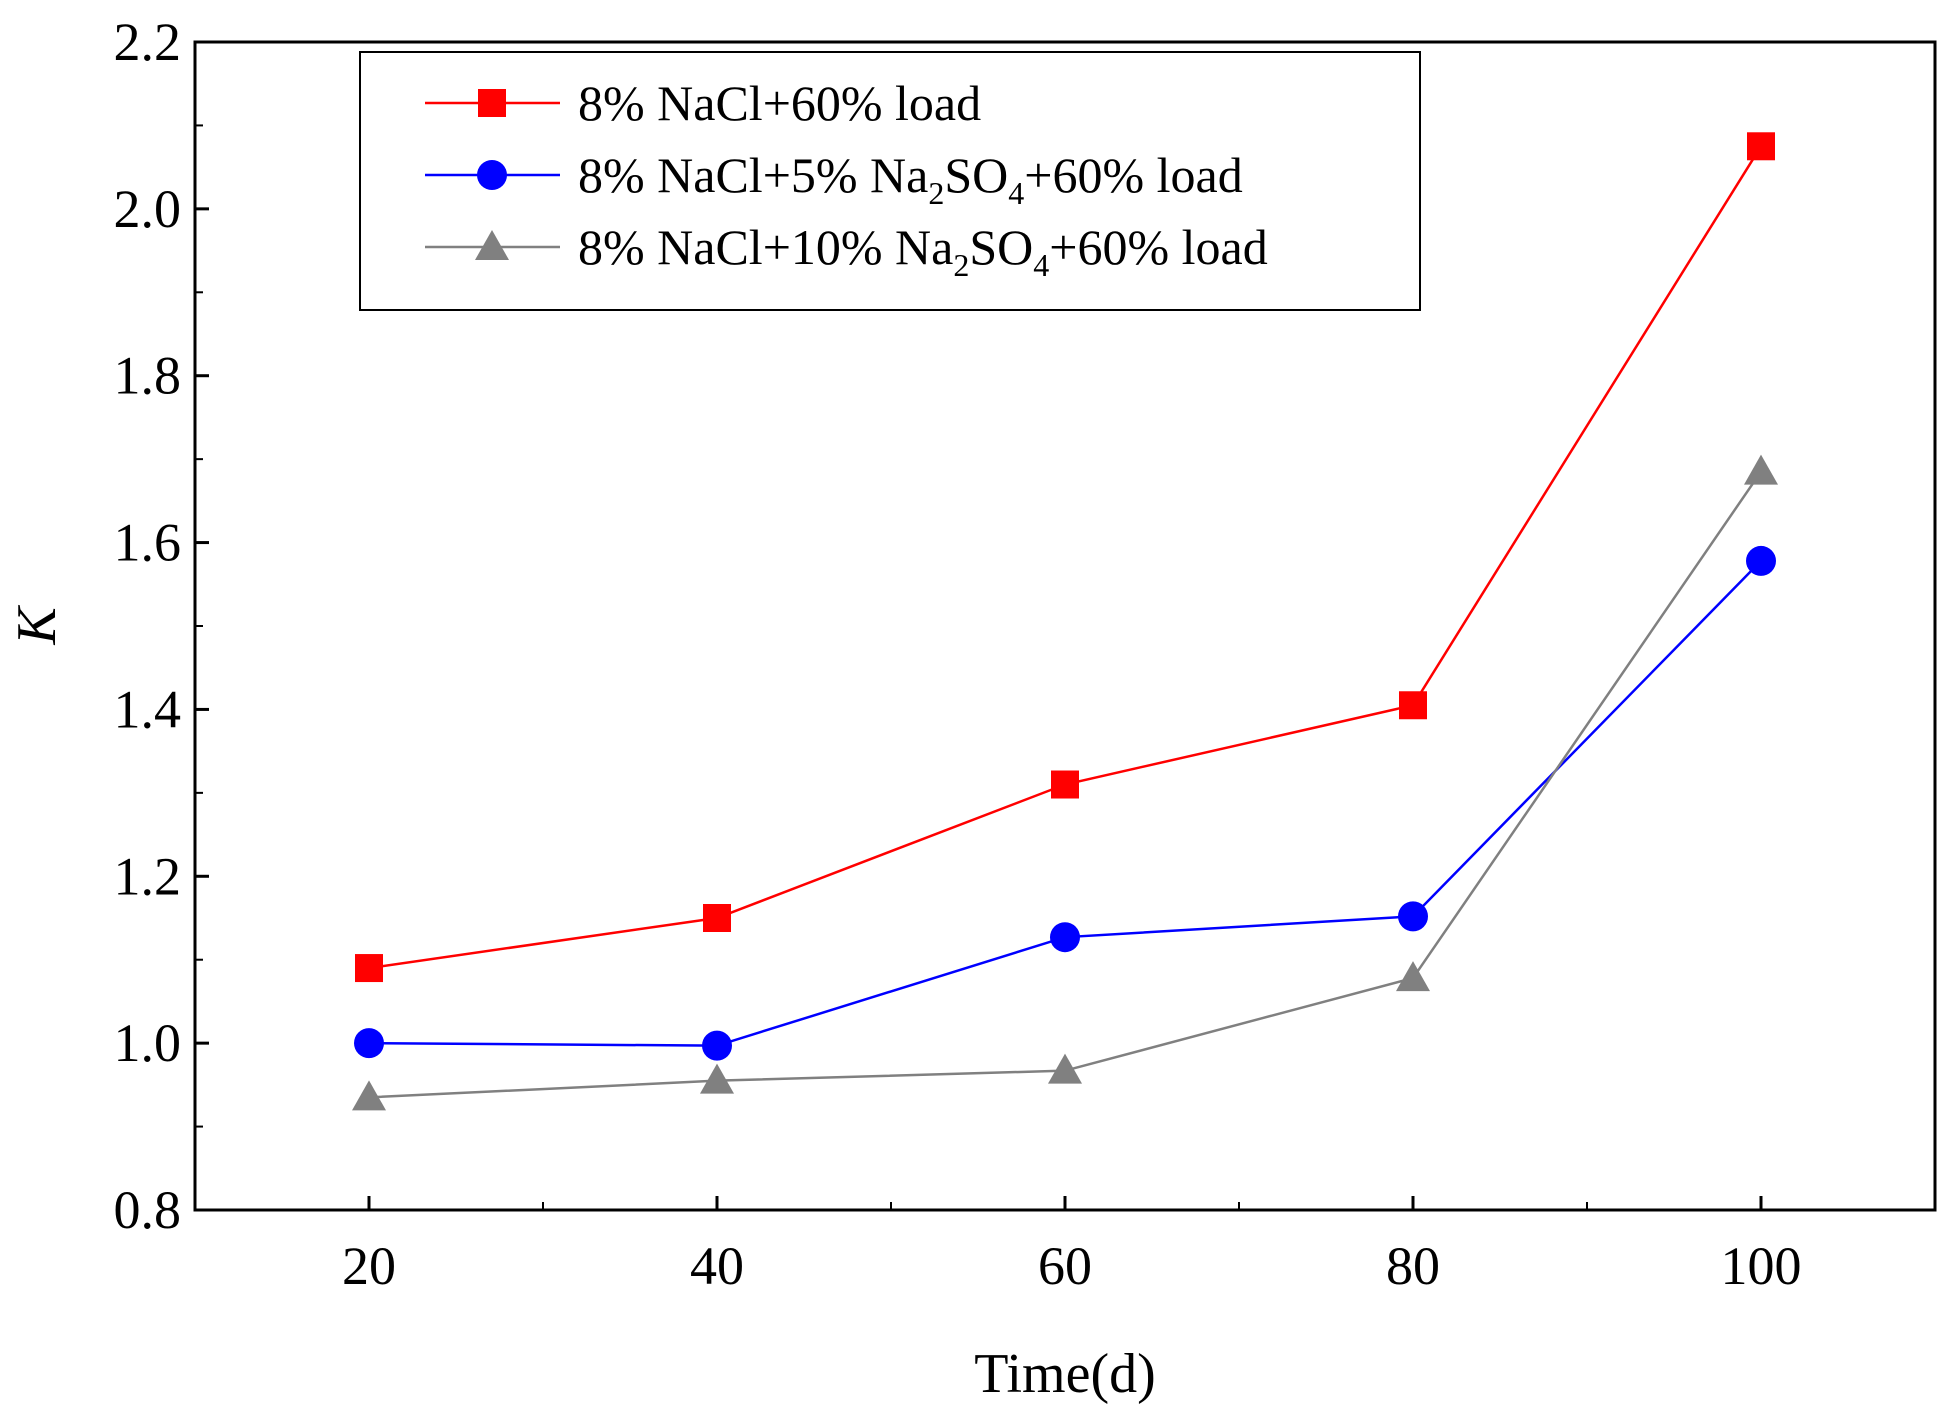  Describe the element at coordinates (148, 709) in the screenshot. I see `y-tick-label: 1.4` at that location.